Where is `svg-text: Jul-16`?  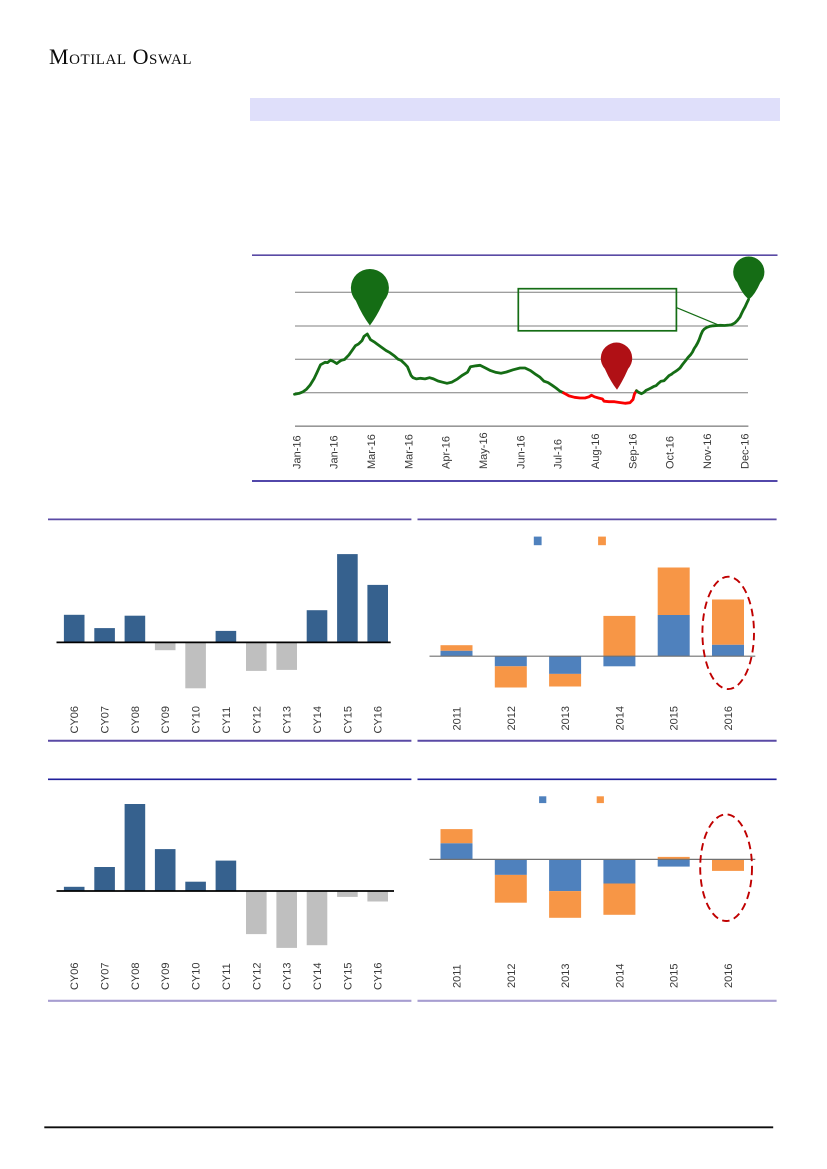
svg-text: Jul-16 is located at coordinates (559, 454).